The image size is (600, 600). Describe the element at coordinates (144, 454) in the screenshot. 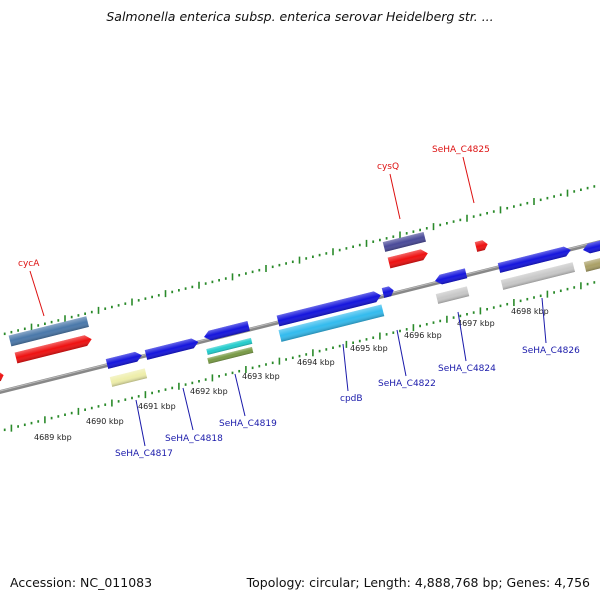

I see `bottom-gene-label: SeHA_C4817` at that location.